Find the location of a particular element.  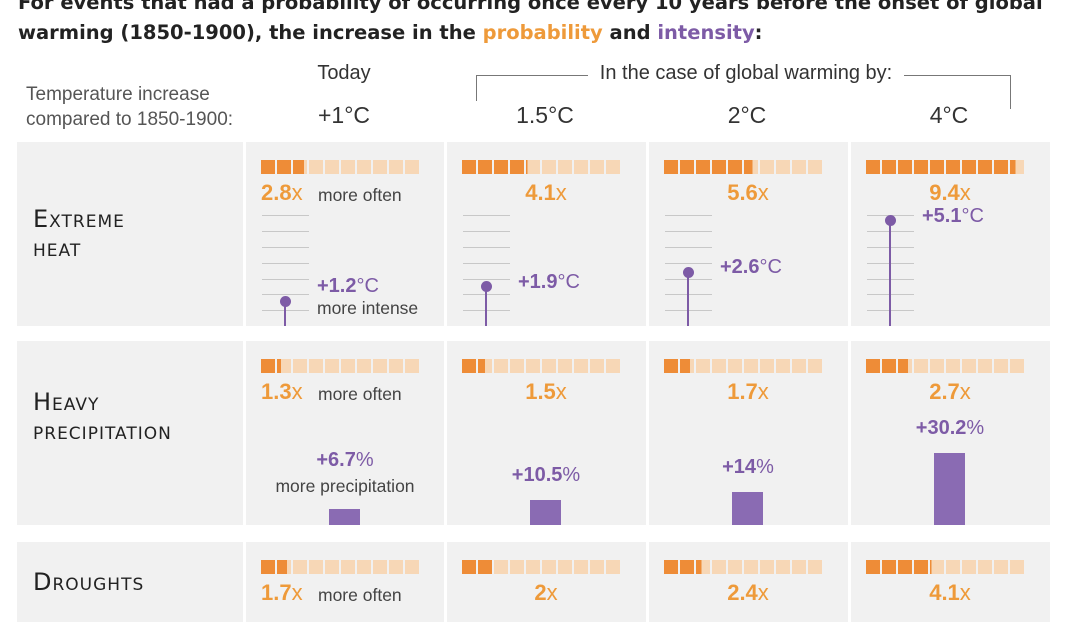

intensity-number: +1.9 is located at coordinates (538, 281).